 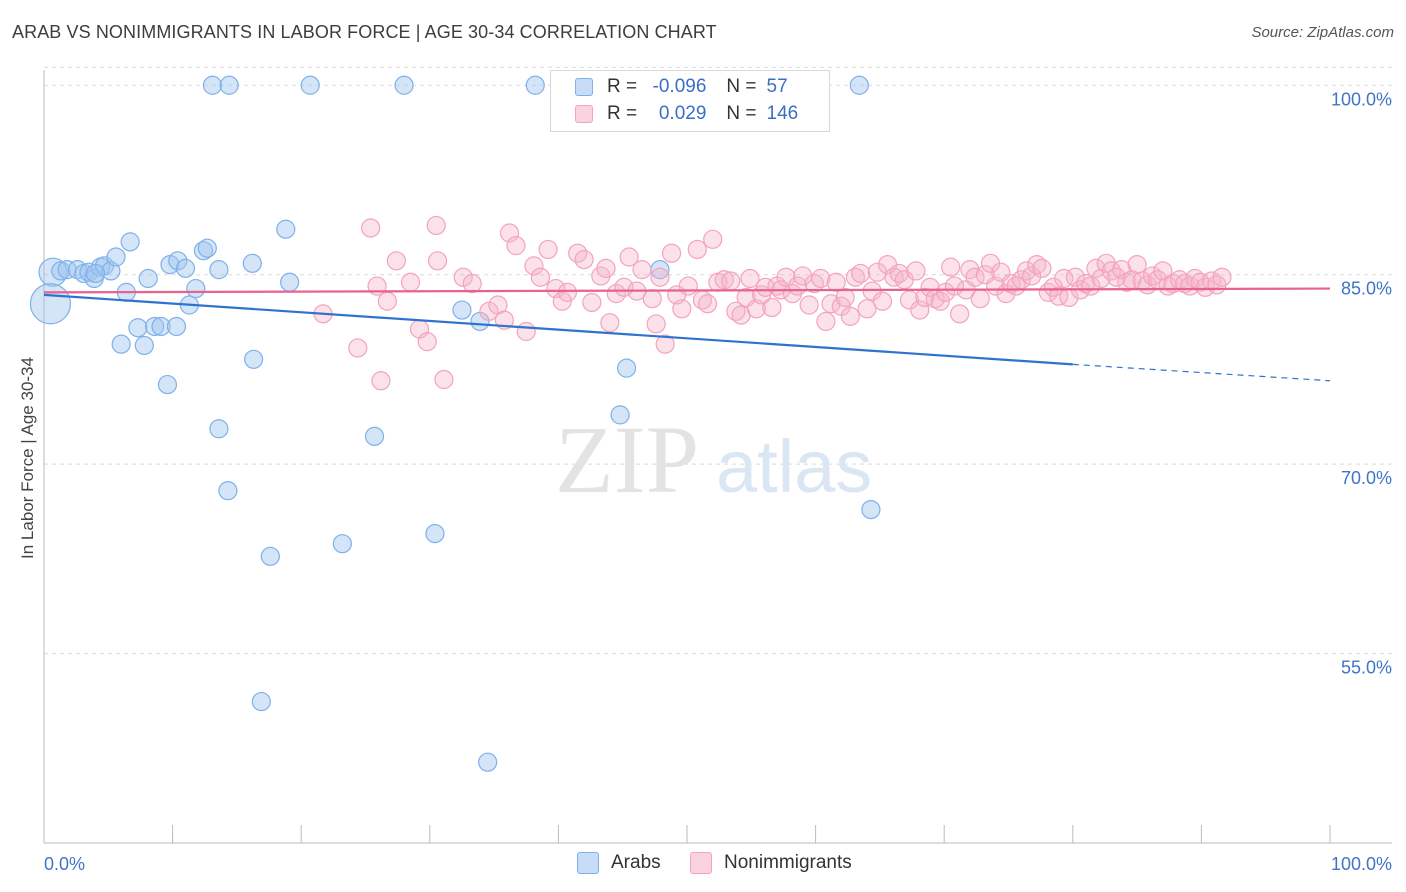 What do you see at coordinates (713, 459) in the screenshot?
I see `watermark: ZIP atlas` at bounding box center [713, 459].